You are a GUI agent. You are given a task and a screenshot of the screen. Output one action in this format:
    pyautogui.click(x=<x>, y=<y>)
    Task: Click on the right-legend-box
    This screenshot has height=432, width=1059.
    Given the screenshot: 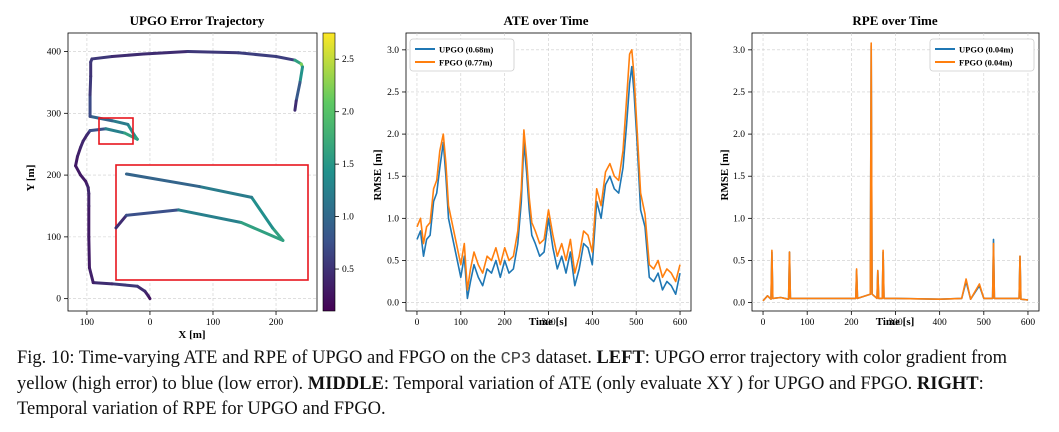 What is the action you would take?
    pyautogui.click(x=982, y=55)
    